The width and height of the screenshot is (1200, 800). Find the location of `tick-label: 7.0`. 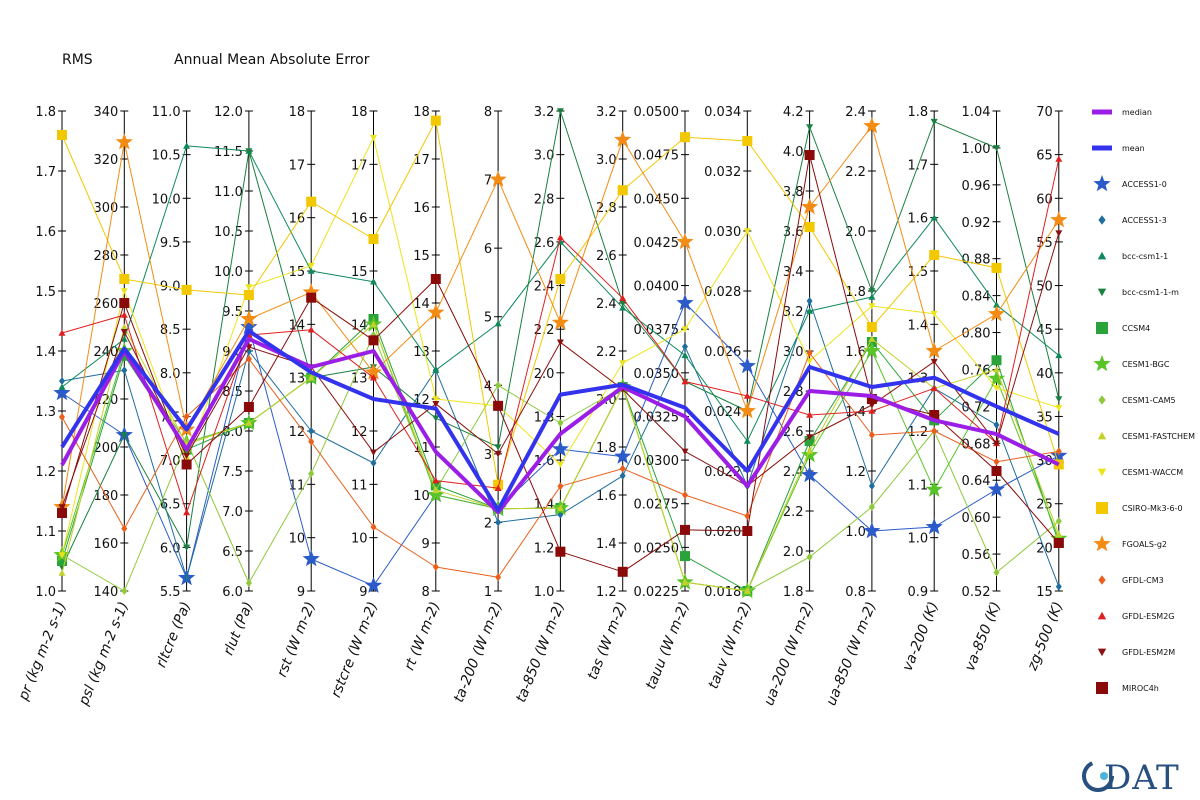

tick-label: 7.0 is located at coordinates (232, 512).